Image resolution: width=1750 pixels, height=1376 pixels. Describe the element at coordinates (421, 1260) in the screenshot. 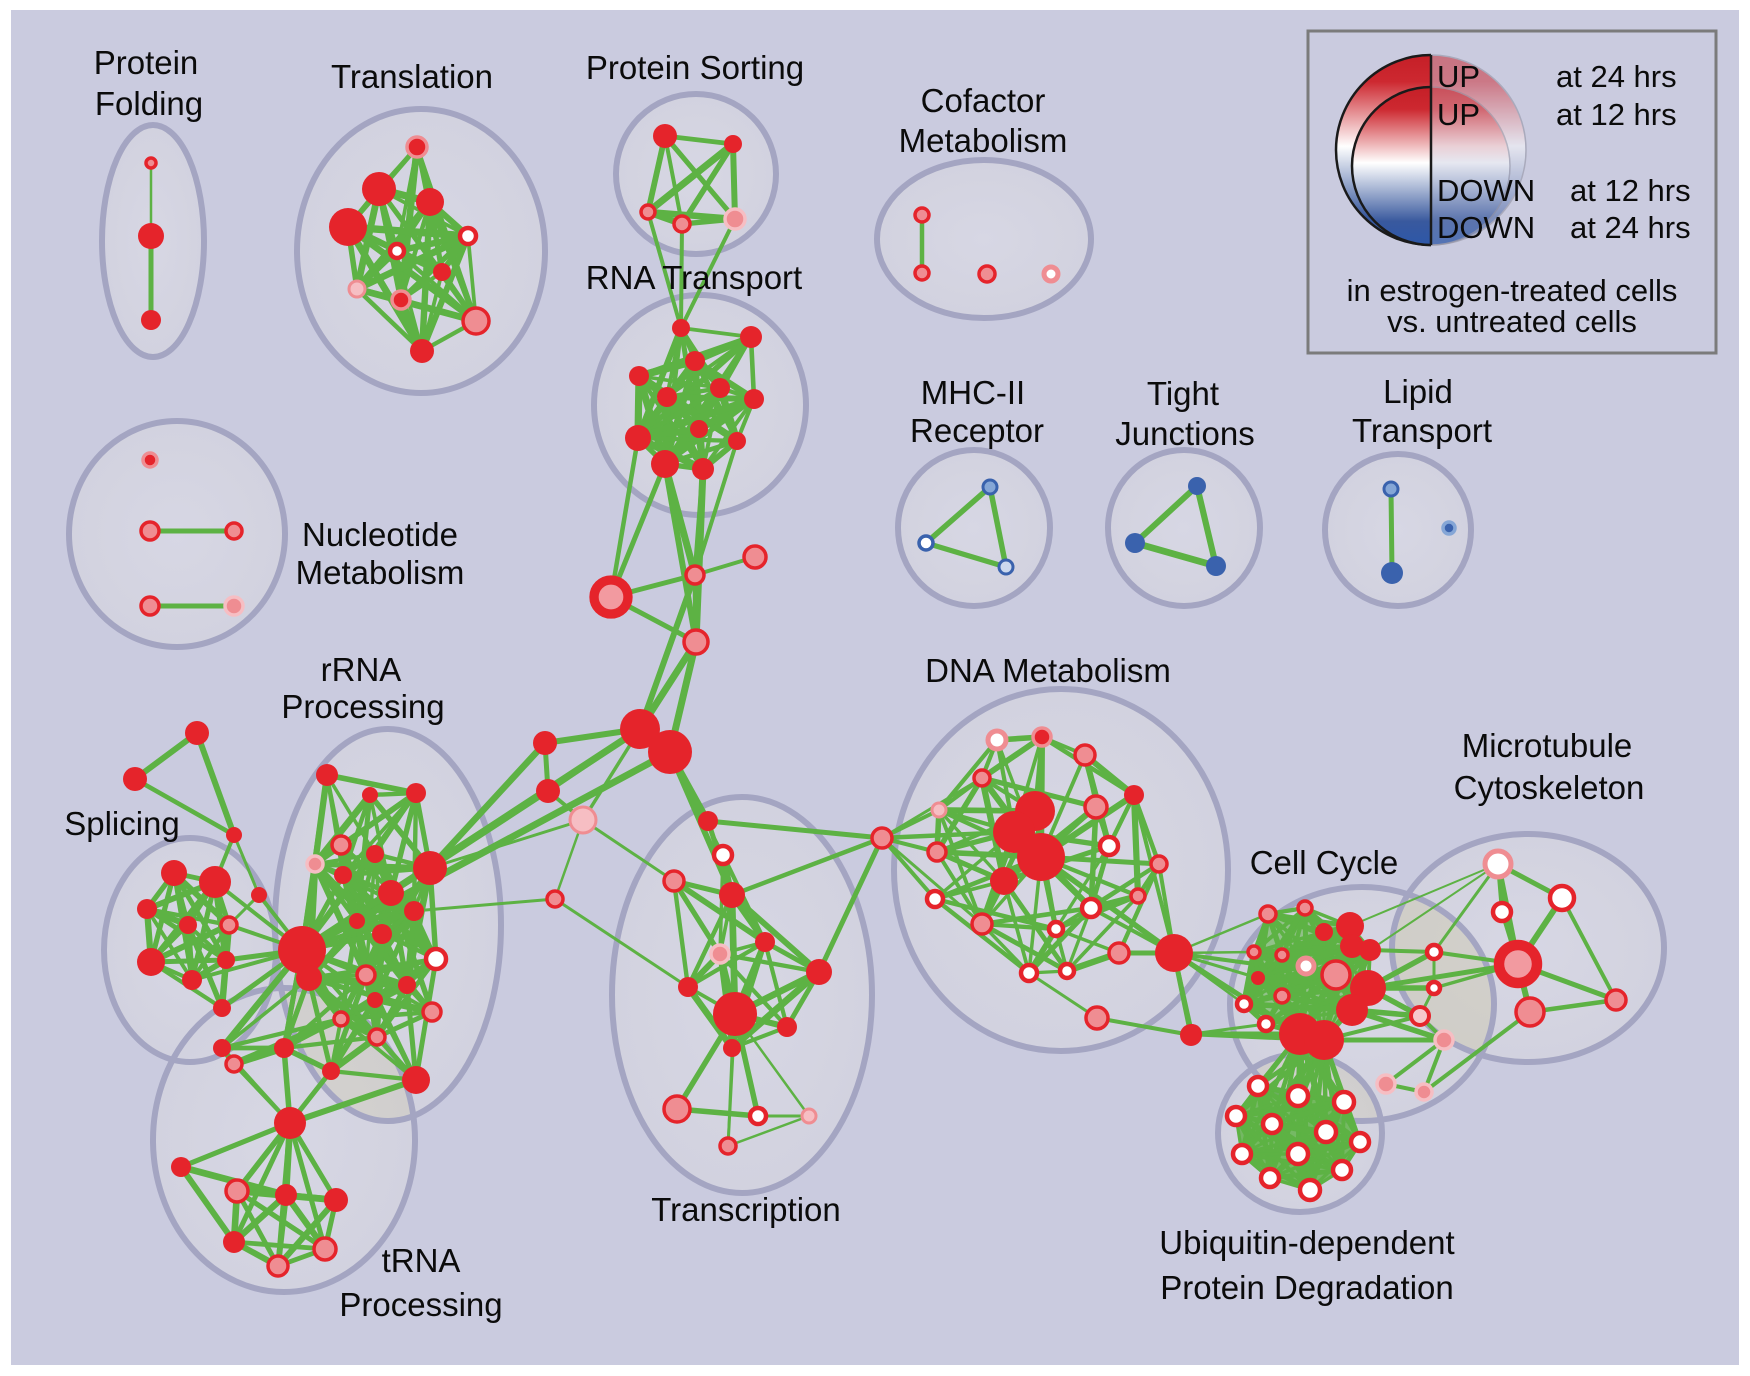

I see `svg-text: tRNA` at that location.